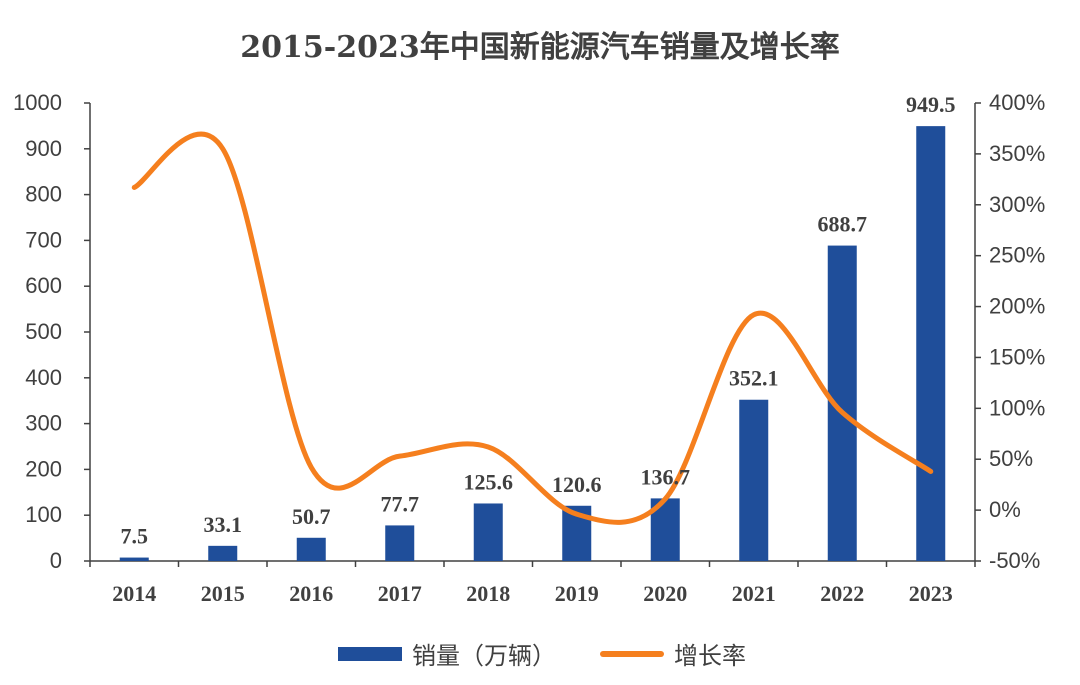 The height and width of the screenshot is (685, 1080). I want to click on y-right-tick-label: 400%, so click(1017, 102).